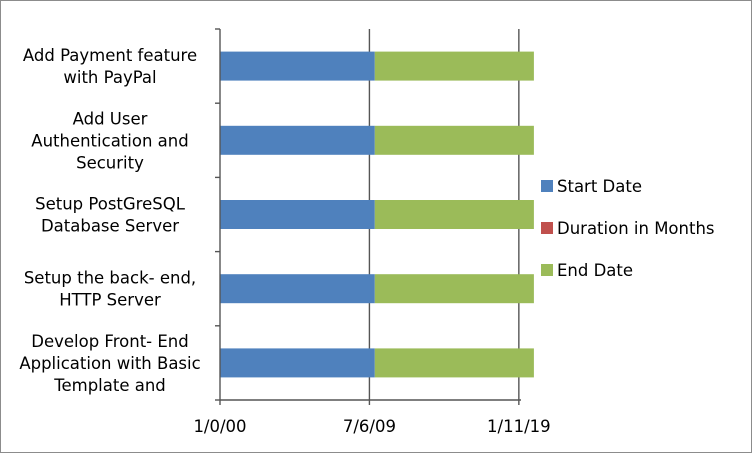  I want to click on x-tick-label-2: 1/11/19, so click(519, 426).